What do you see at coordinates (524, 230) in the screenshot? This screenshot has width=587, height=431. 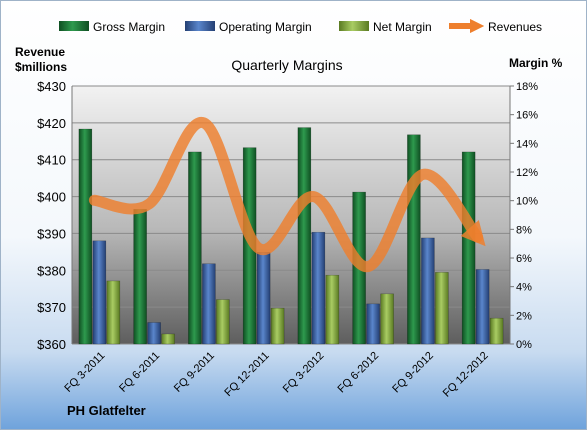 I see `right-tick-label-4: 8%` at bounding box center [524, 230].